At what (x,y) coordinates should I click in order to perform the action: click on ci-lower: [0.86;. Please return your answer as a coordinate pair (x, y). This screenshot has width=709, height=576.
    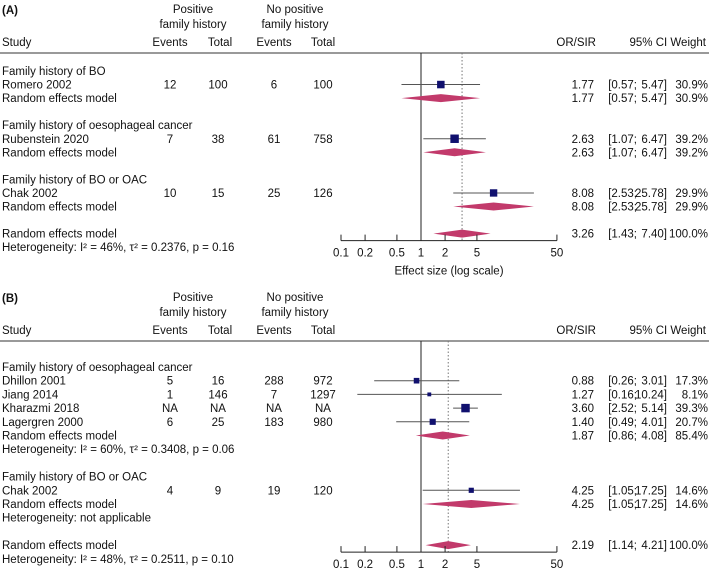
    Looking at the image, I should click on (622, 437).